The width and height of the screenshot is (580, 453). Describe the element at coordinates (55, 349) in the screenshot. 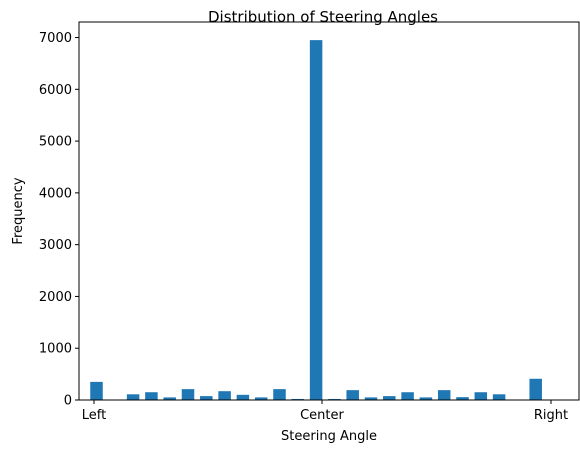

I see `y-tick-label: 1000` at that location.